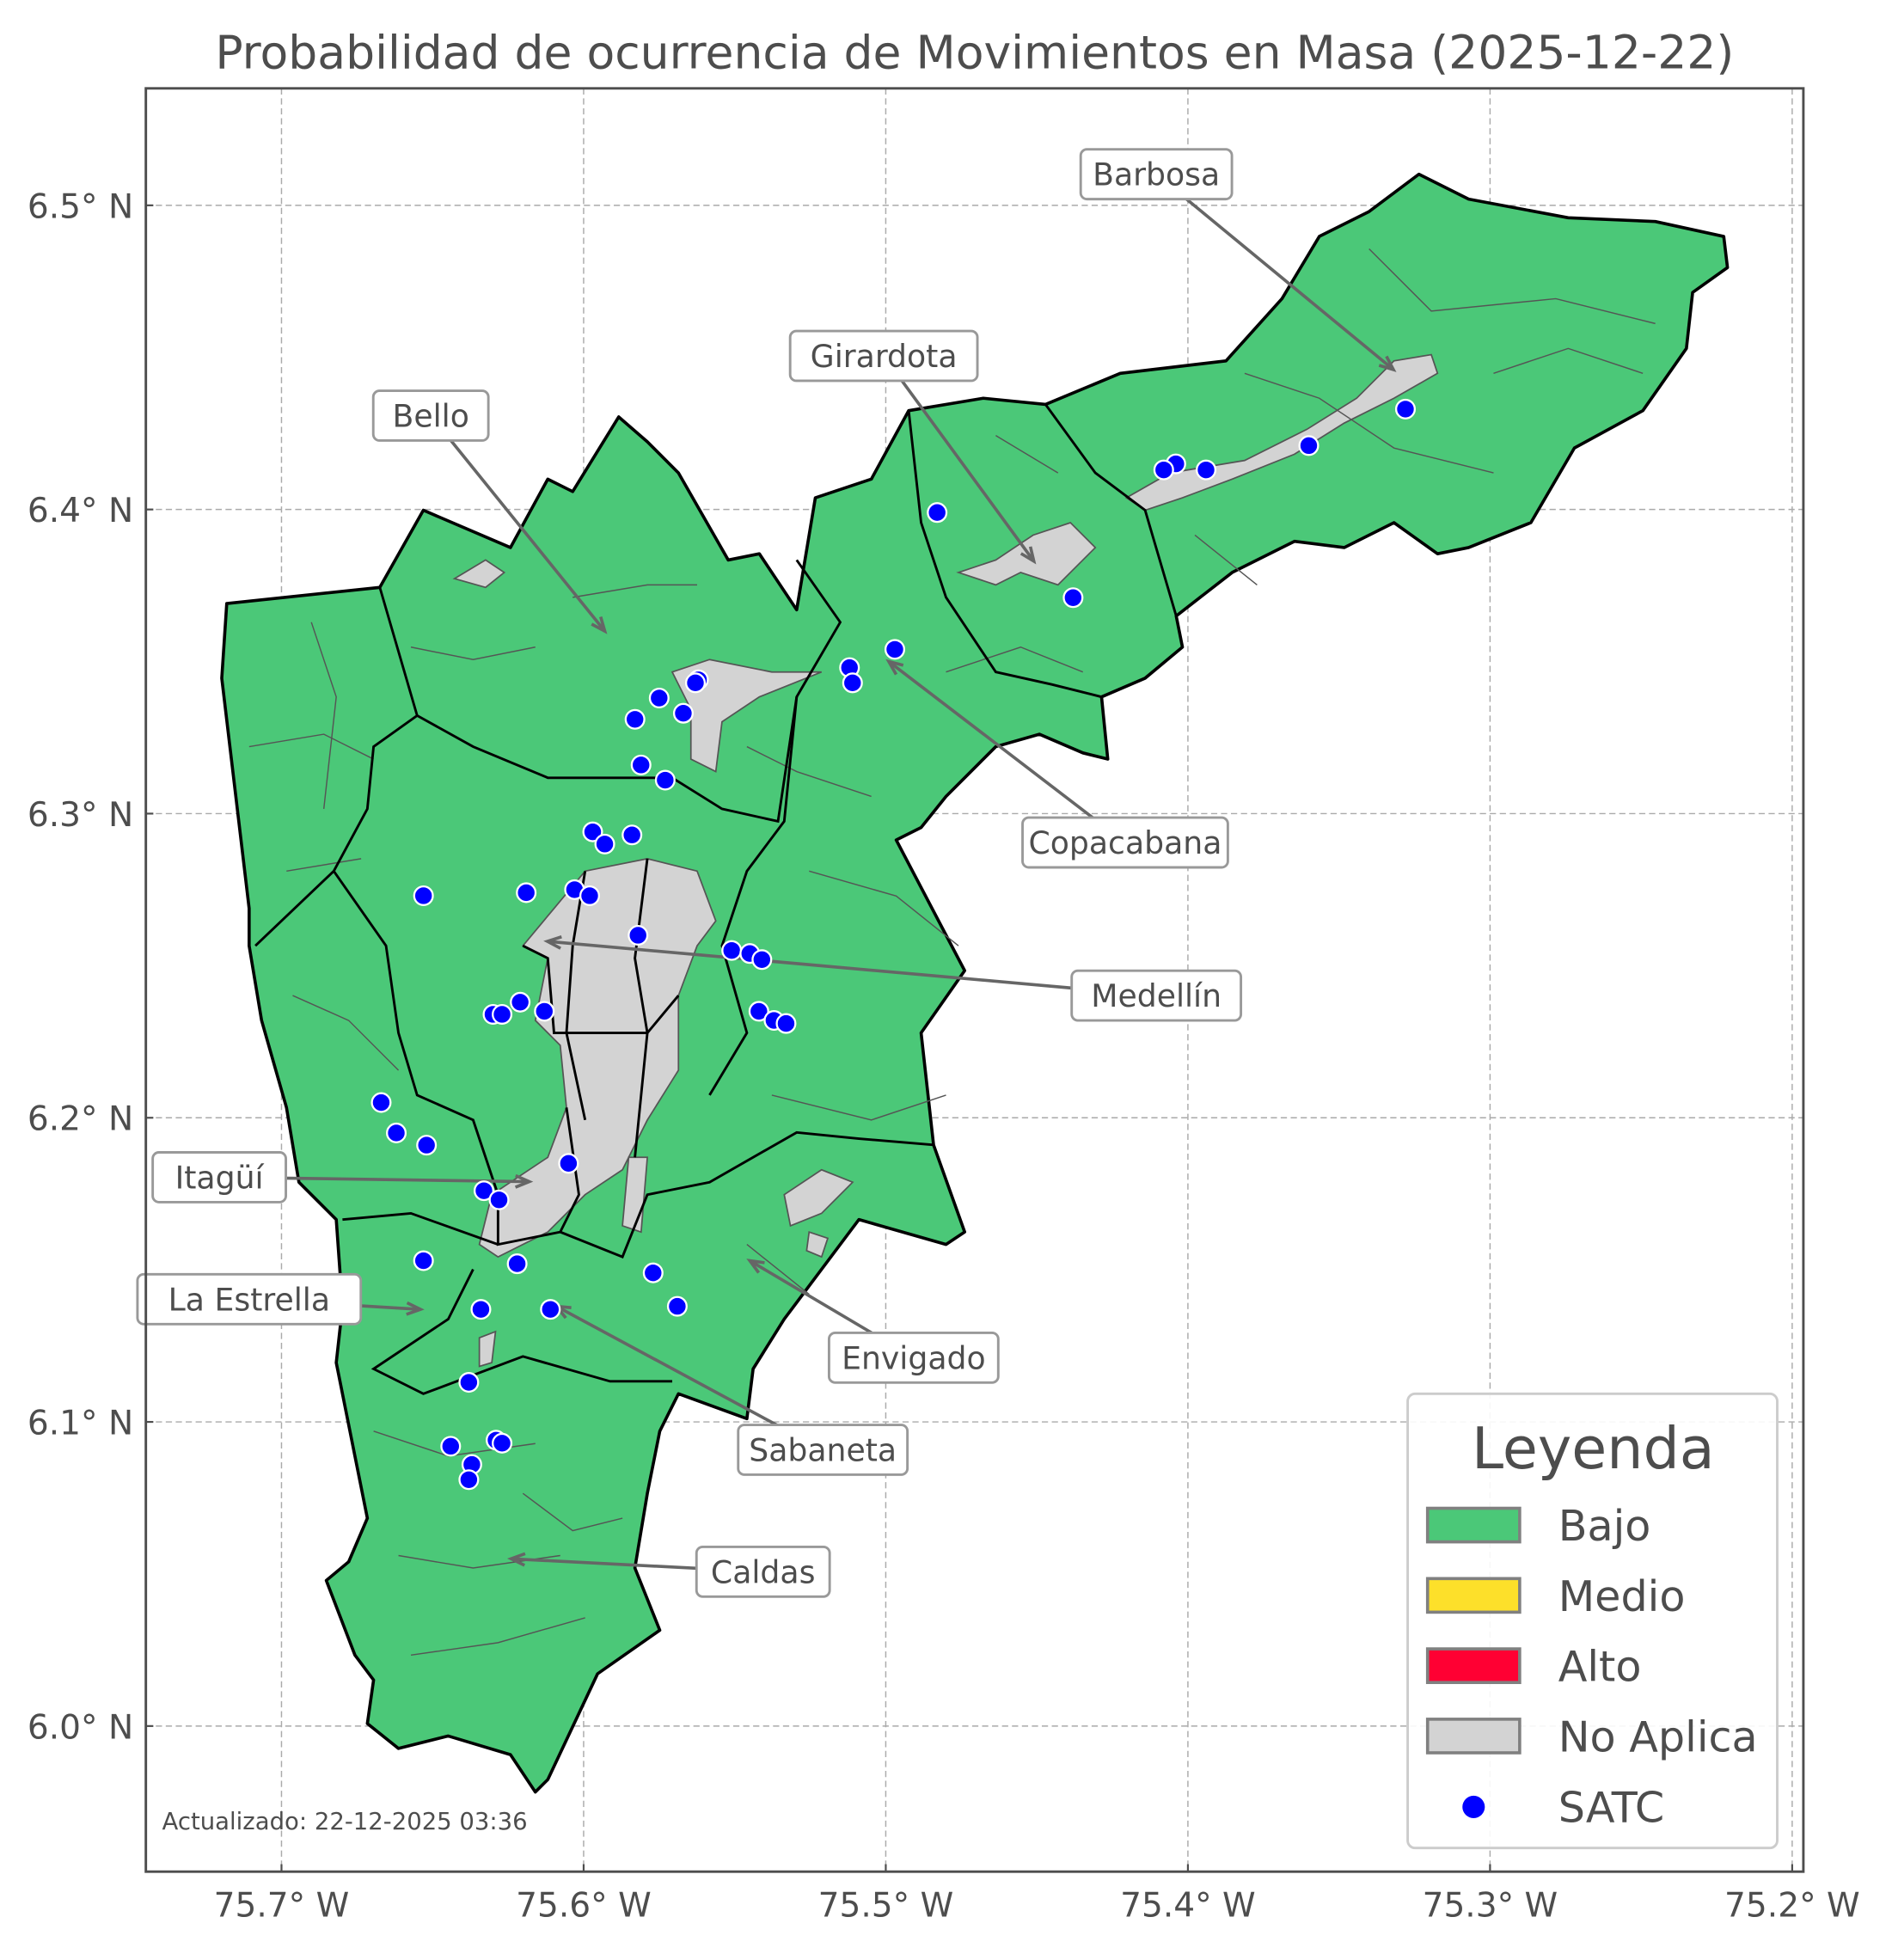  I want to click on annotation-label: Girardota, so click(884, 356).